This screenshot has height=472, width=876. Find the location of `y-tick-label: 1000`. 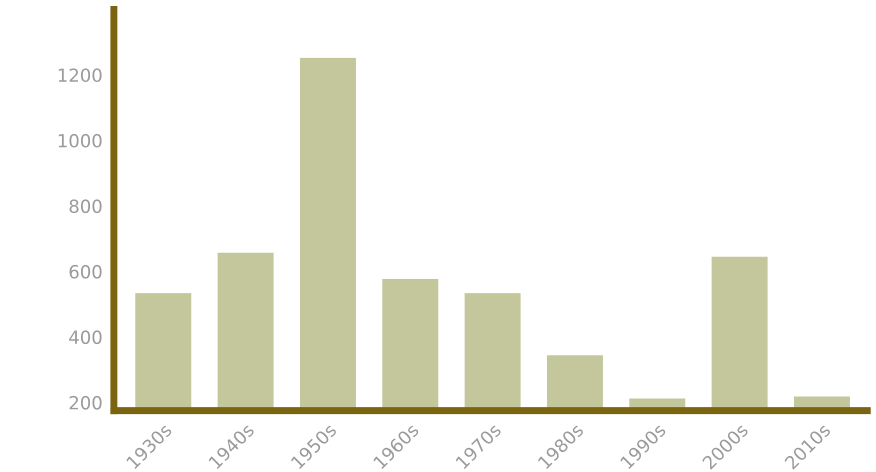

y-tick-label: 1000 is located at coordinates (80, 141).